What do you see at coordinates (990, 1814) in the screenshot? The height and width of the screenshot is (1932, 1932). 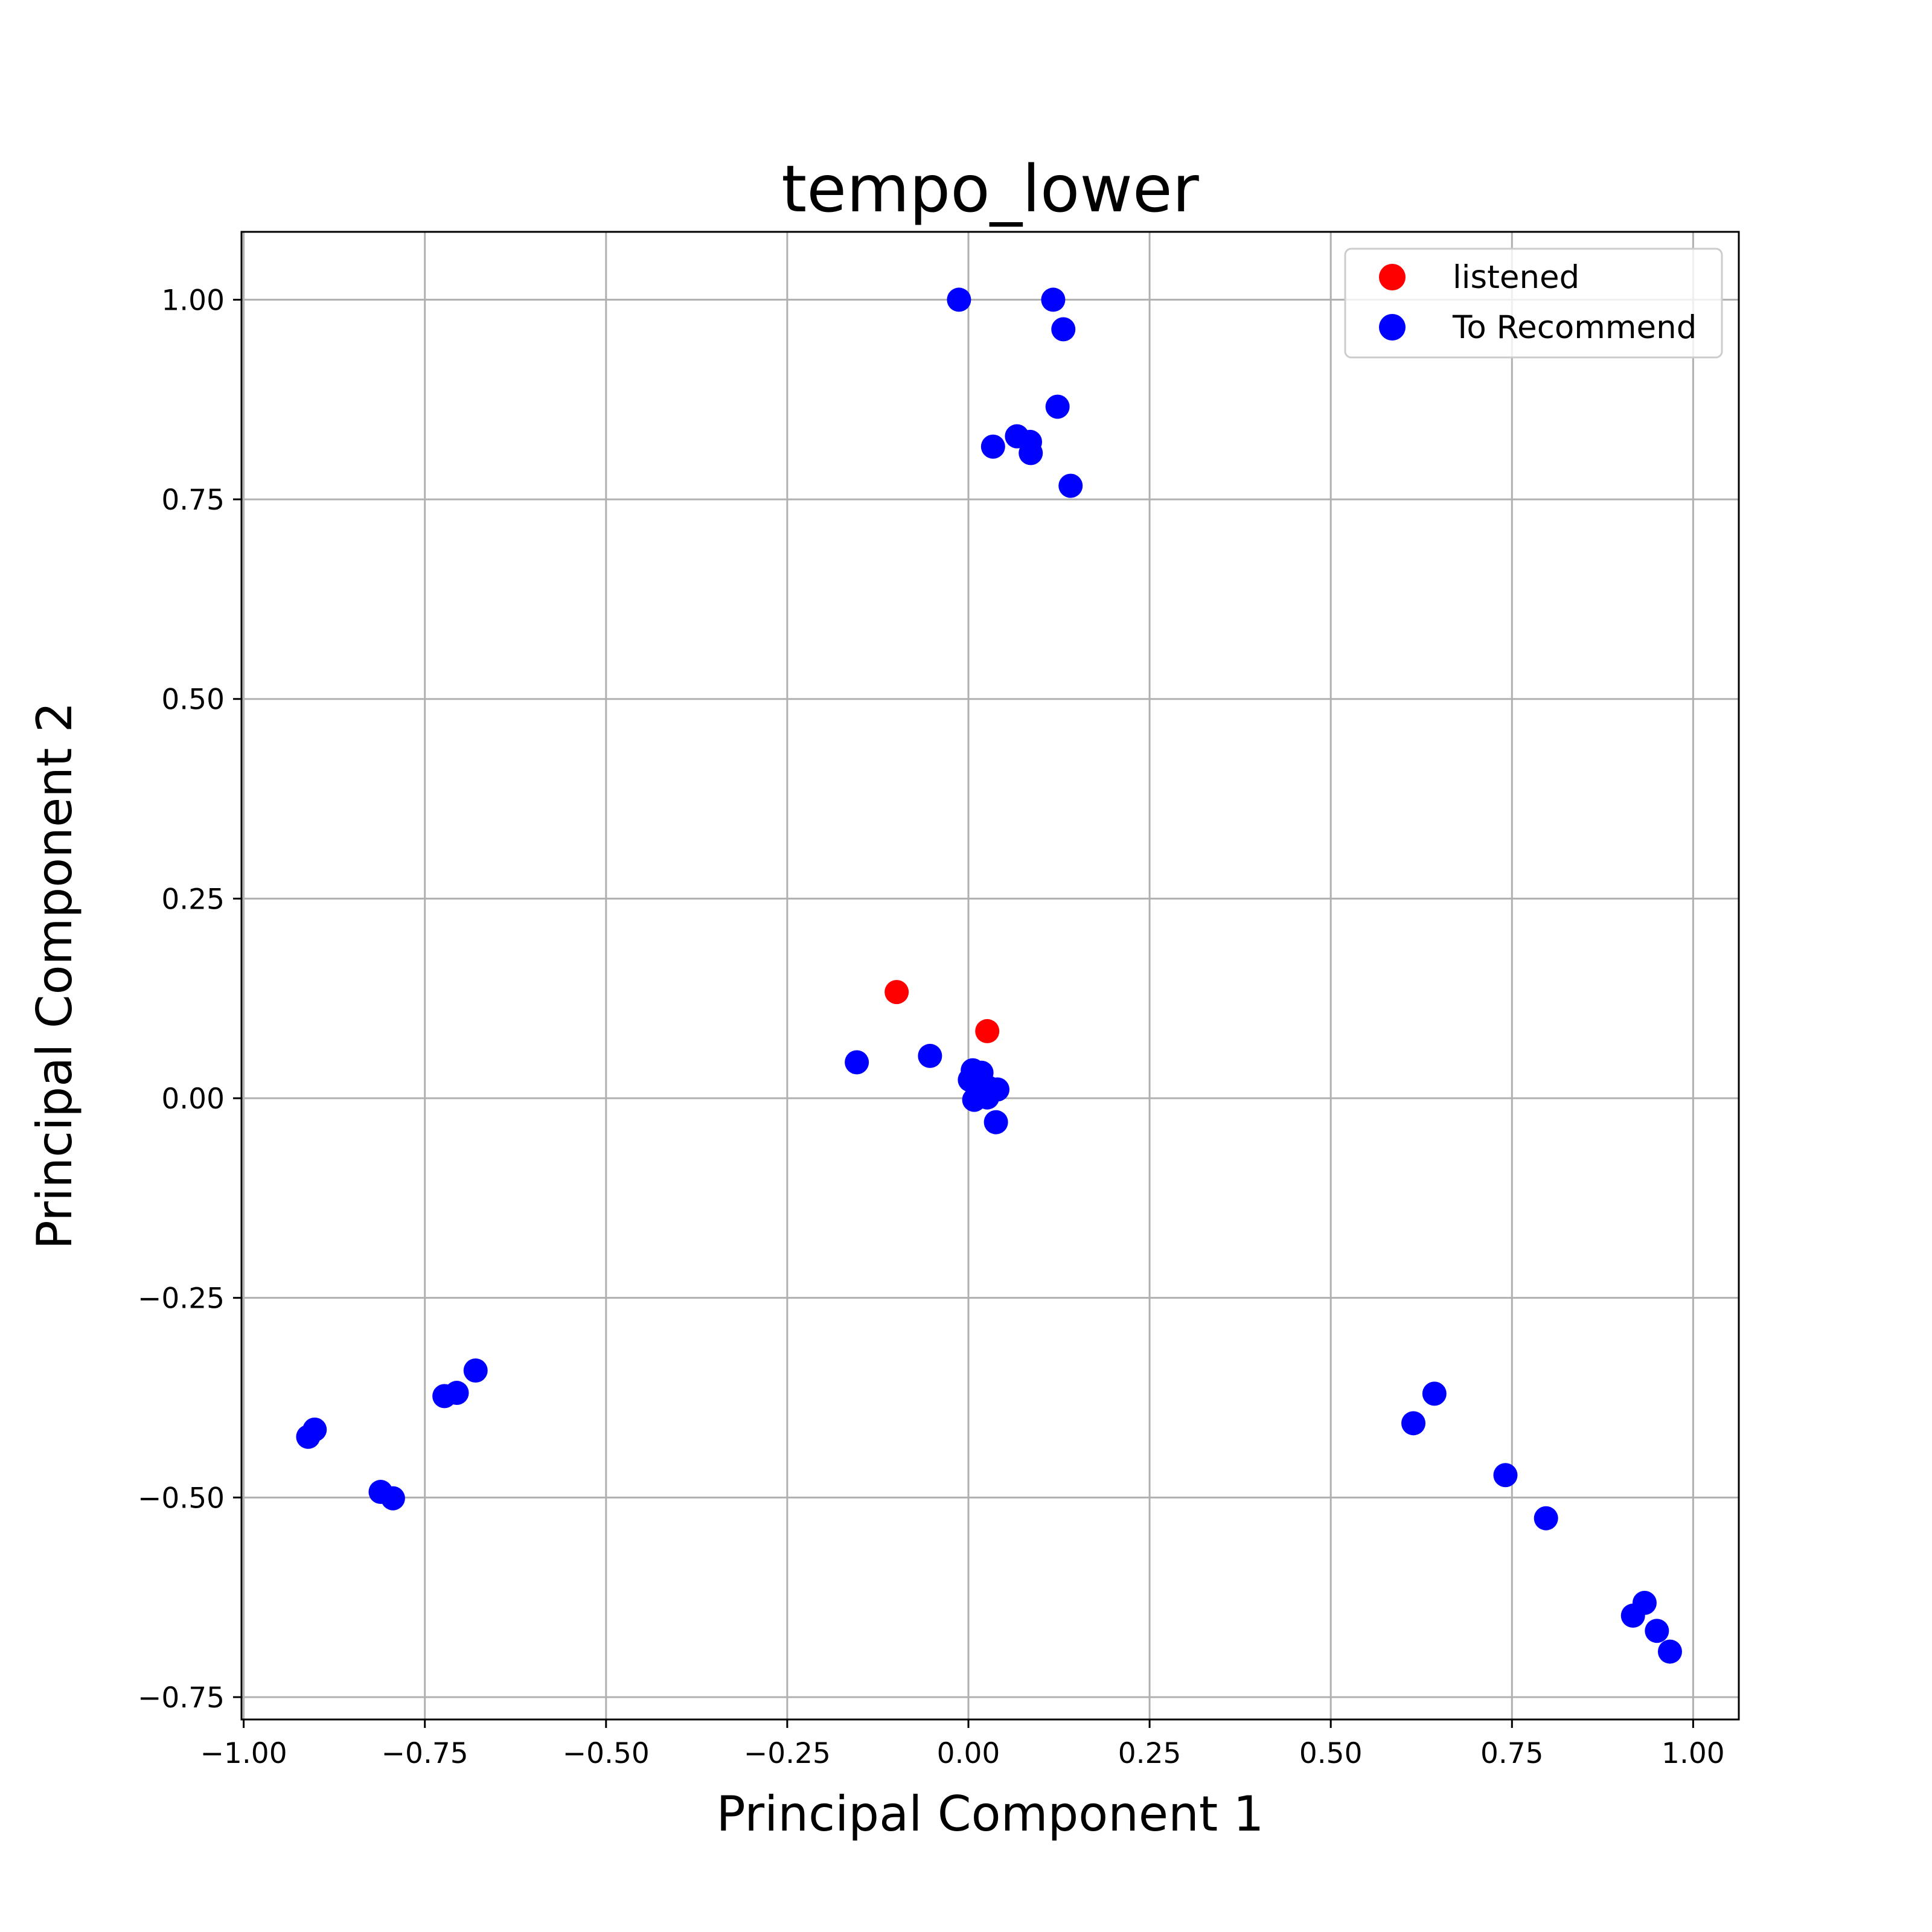 I see `x-axis-label: Principal Component 1` at bounding box center [990, 1814].